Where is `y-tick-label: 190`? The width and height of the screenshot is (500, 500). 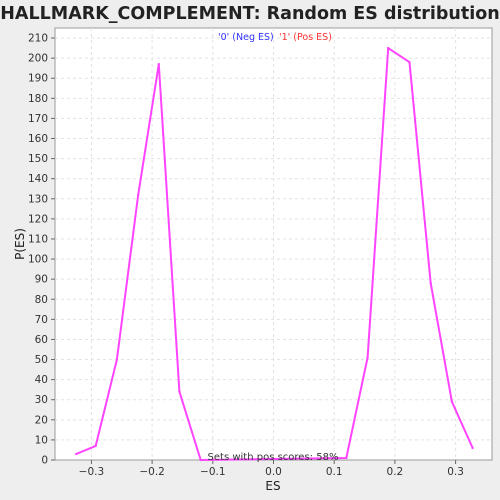 y-tick-label: 190 is located at coordinates (38, 79).